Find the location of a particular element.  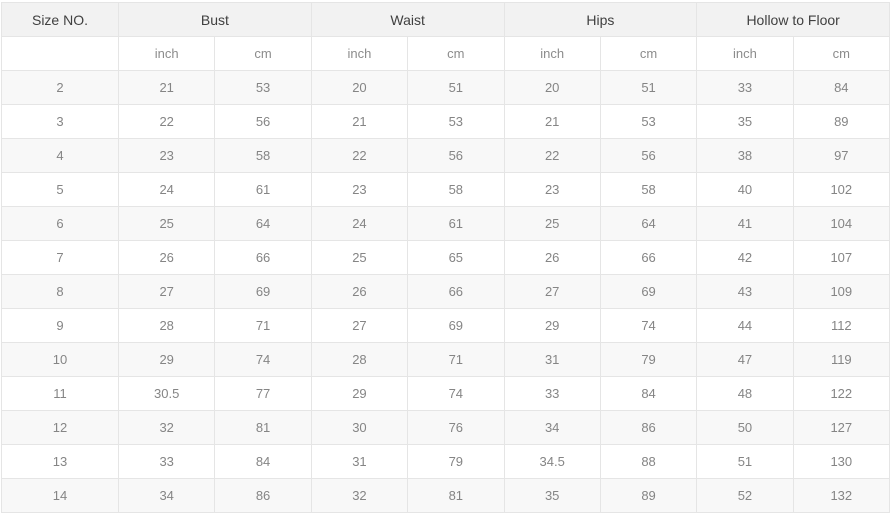

value-cell: 127 is located at coordinates (841, 427).